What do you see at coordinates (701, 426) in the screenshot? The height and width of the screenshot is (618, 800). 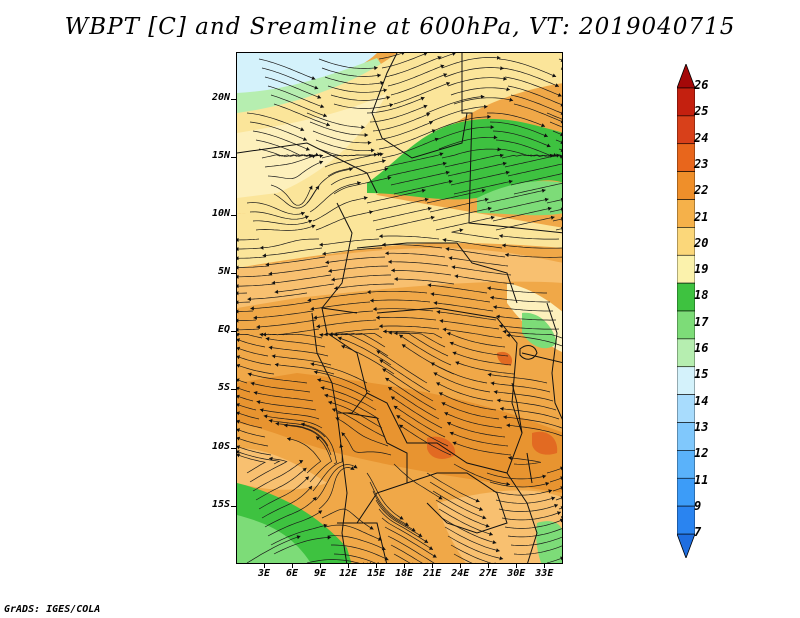 I see `colorbar-label-13: 13` at bounding box center [701, 426].